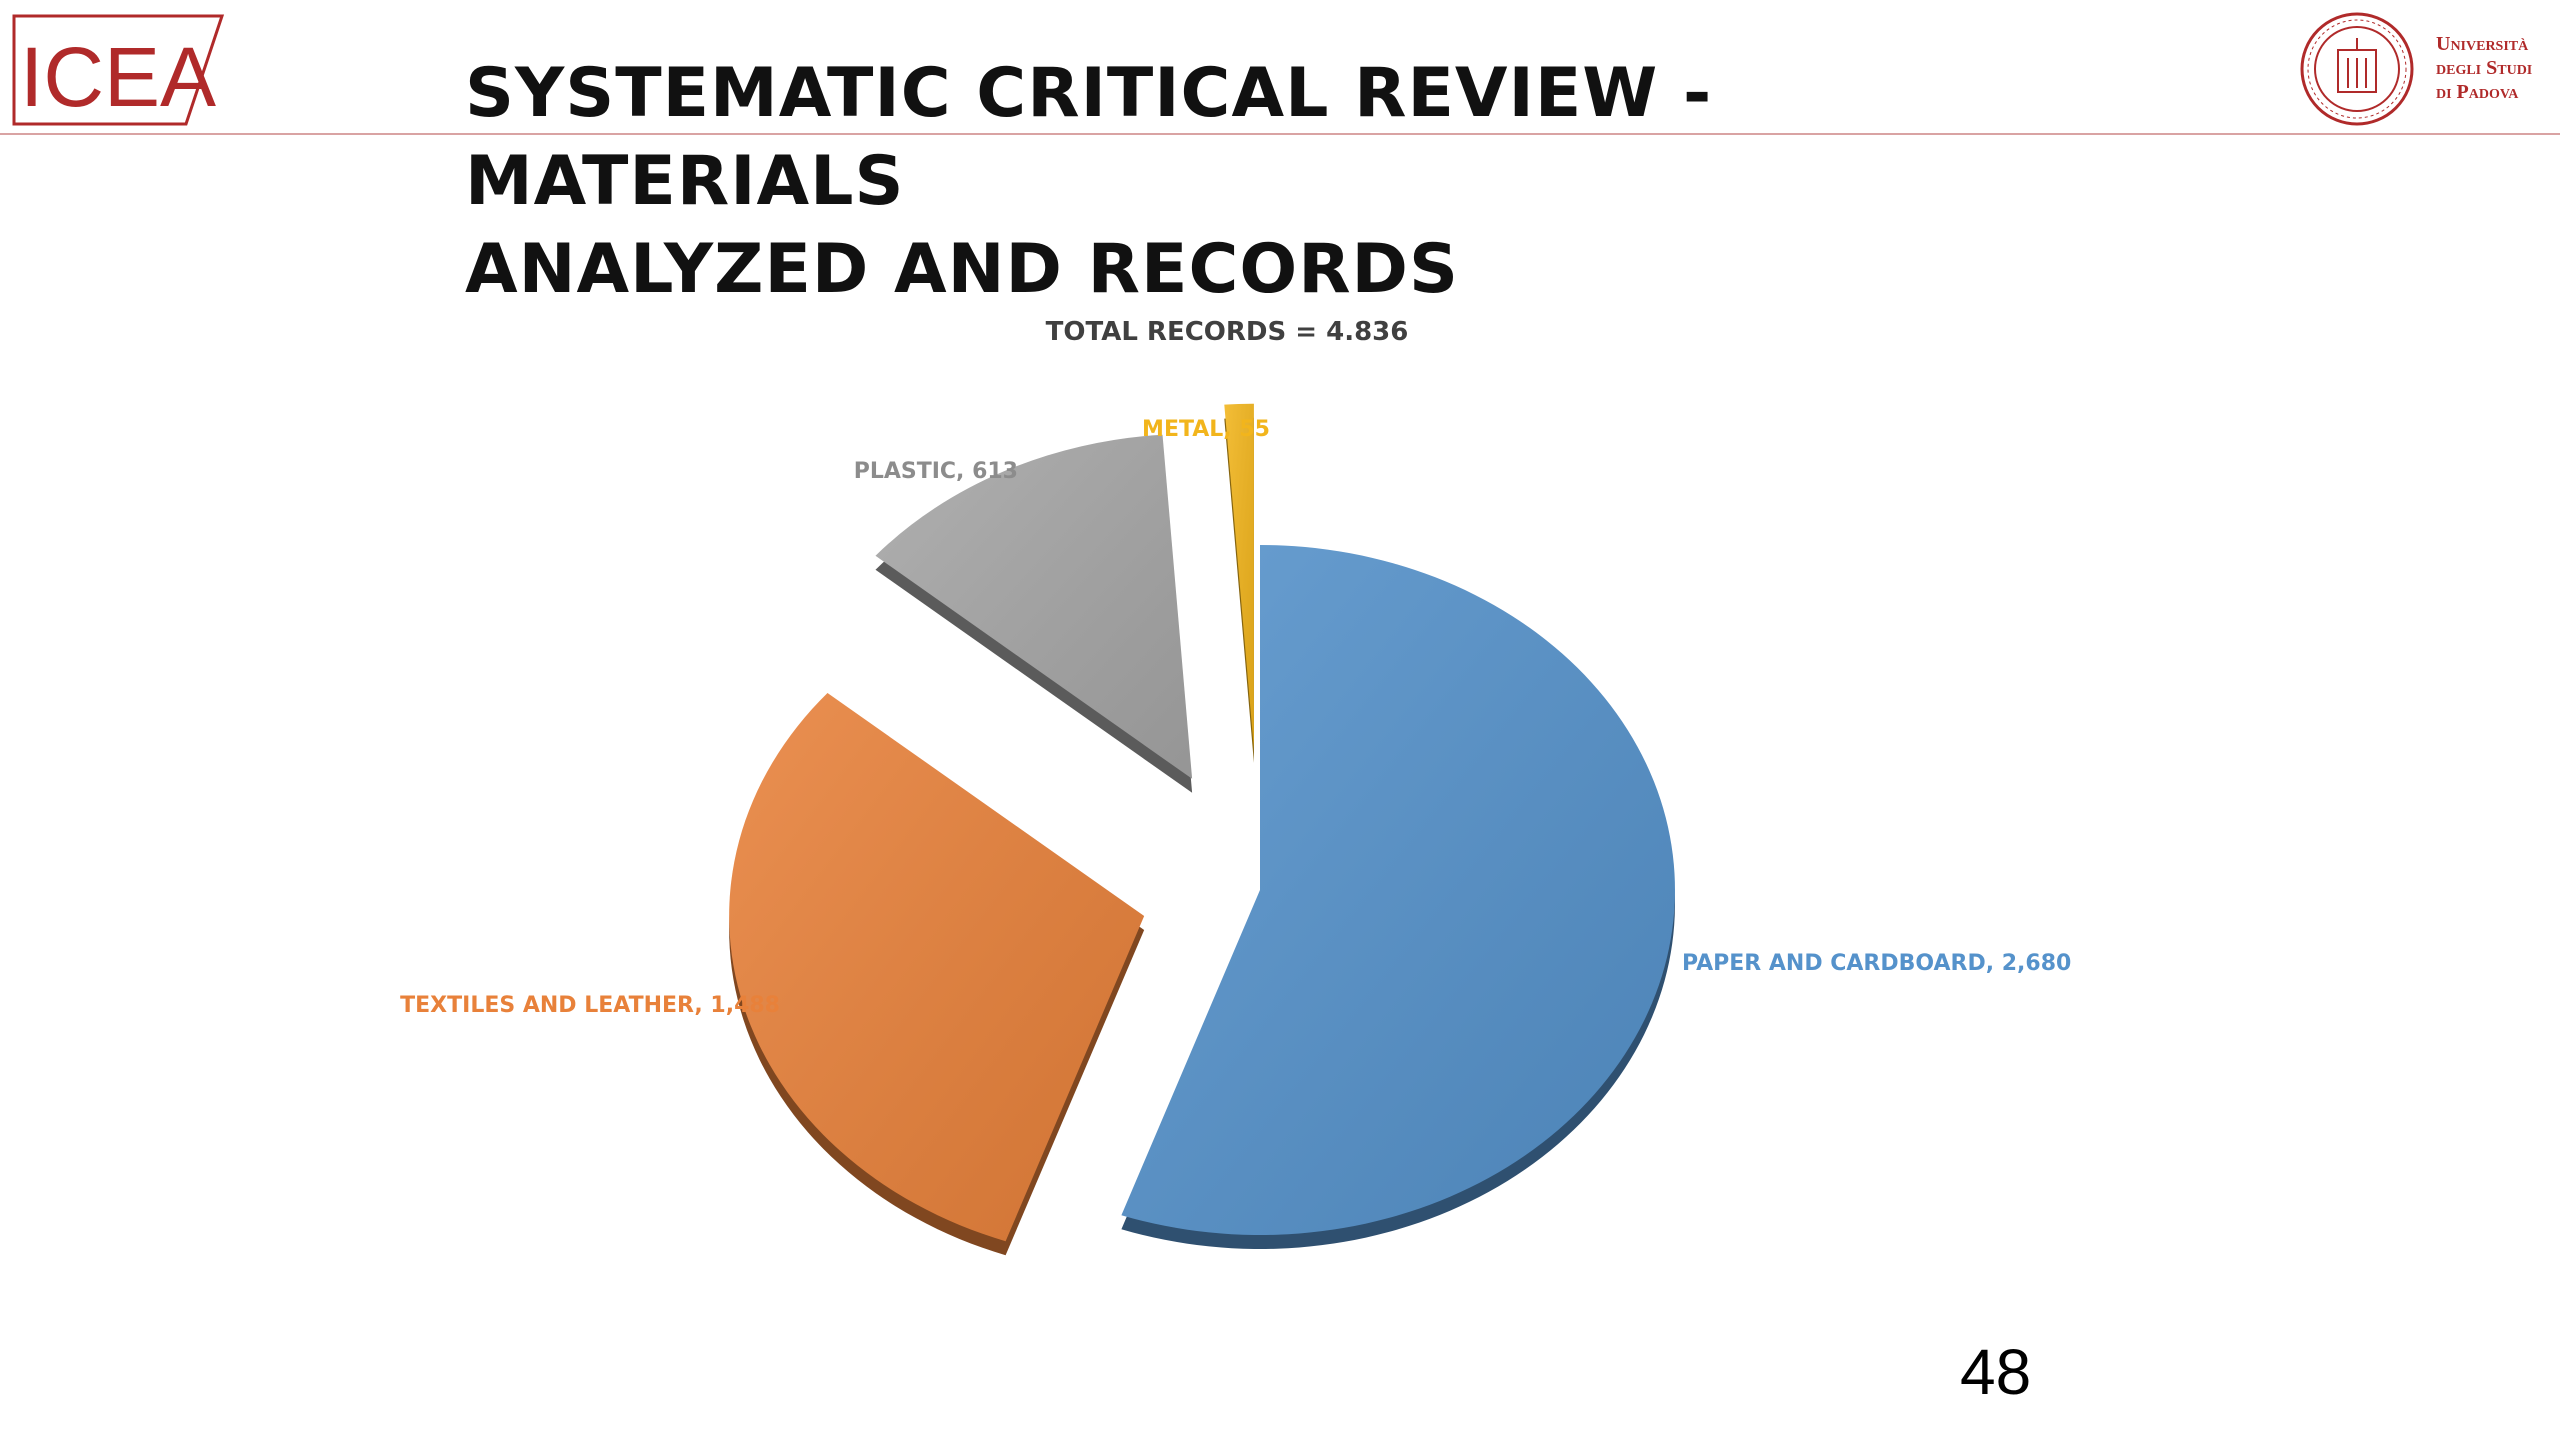  Describe the element at coordinates (1996, 1372) in the screenshot. I see `page-number: 48` at that location.